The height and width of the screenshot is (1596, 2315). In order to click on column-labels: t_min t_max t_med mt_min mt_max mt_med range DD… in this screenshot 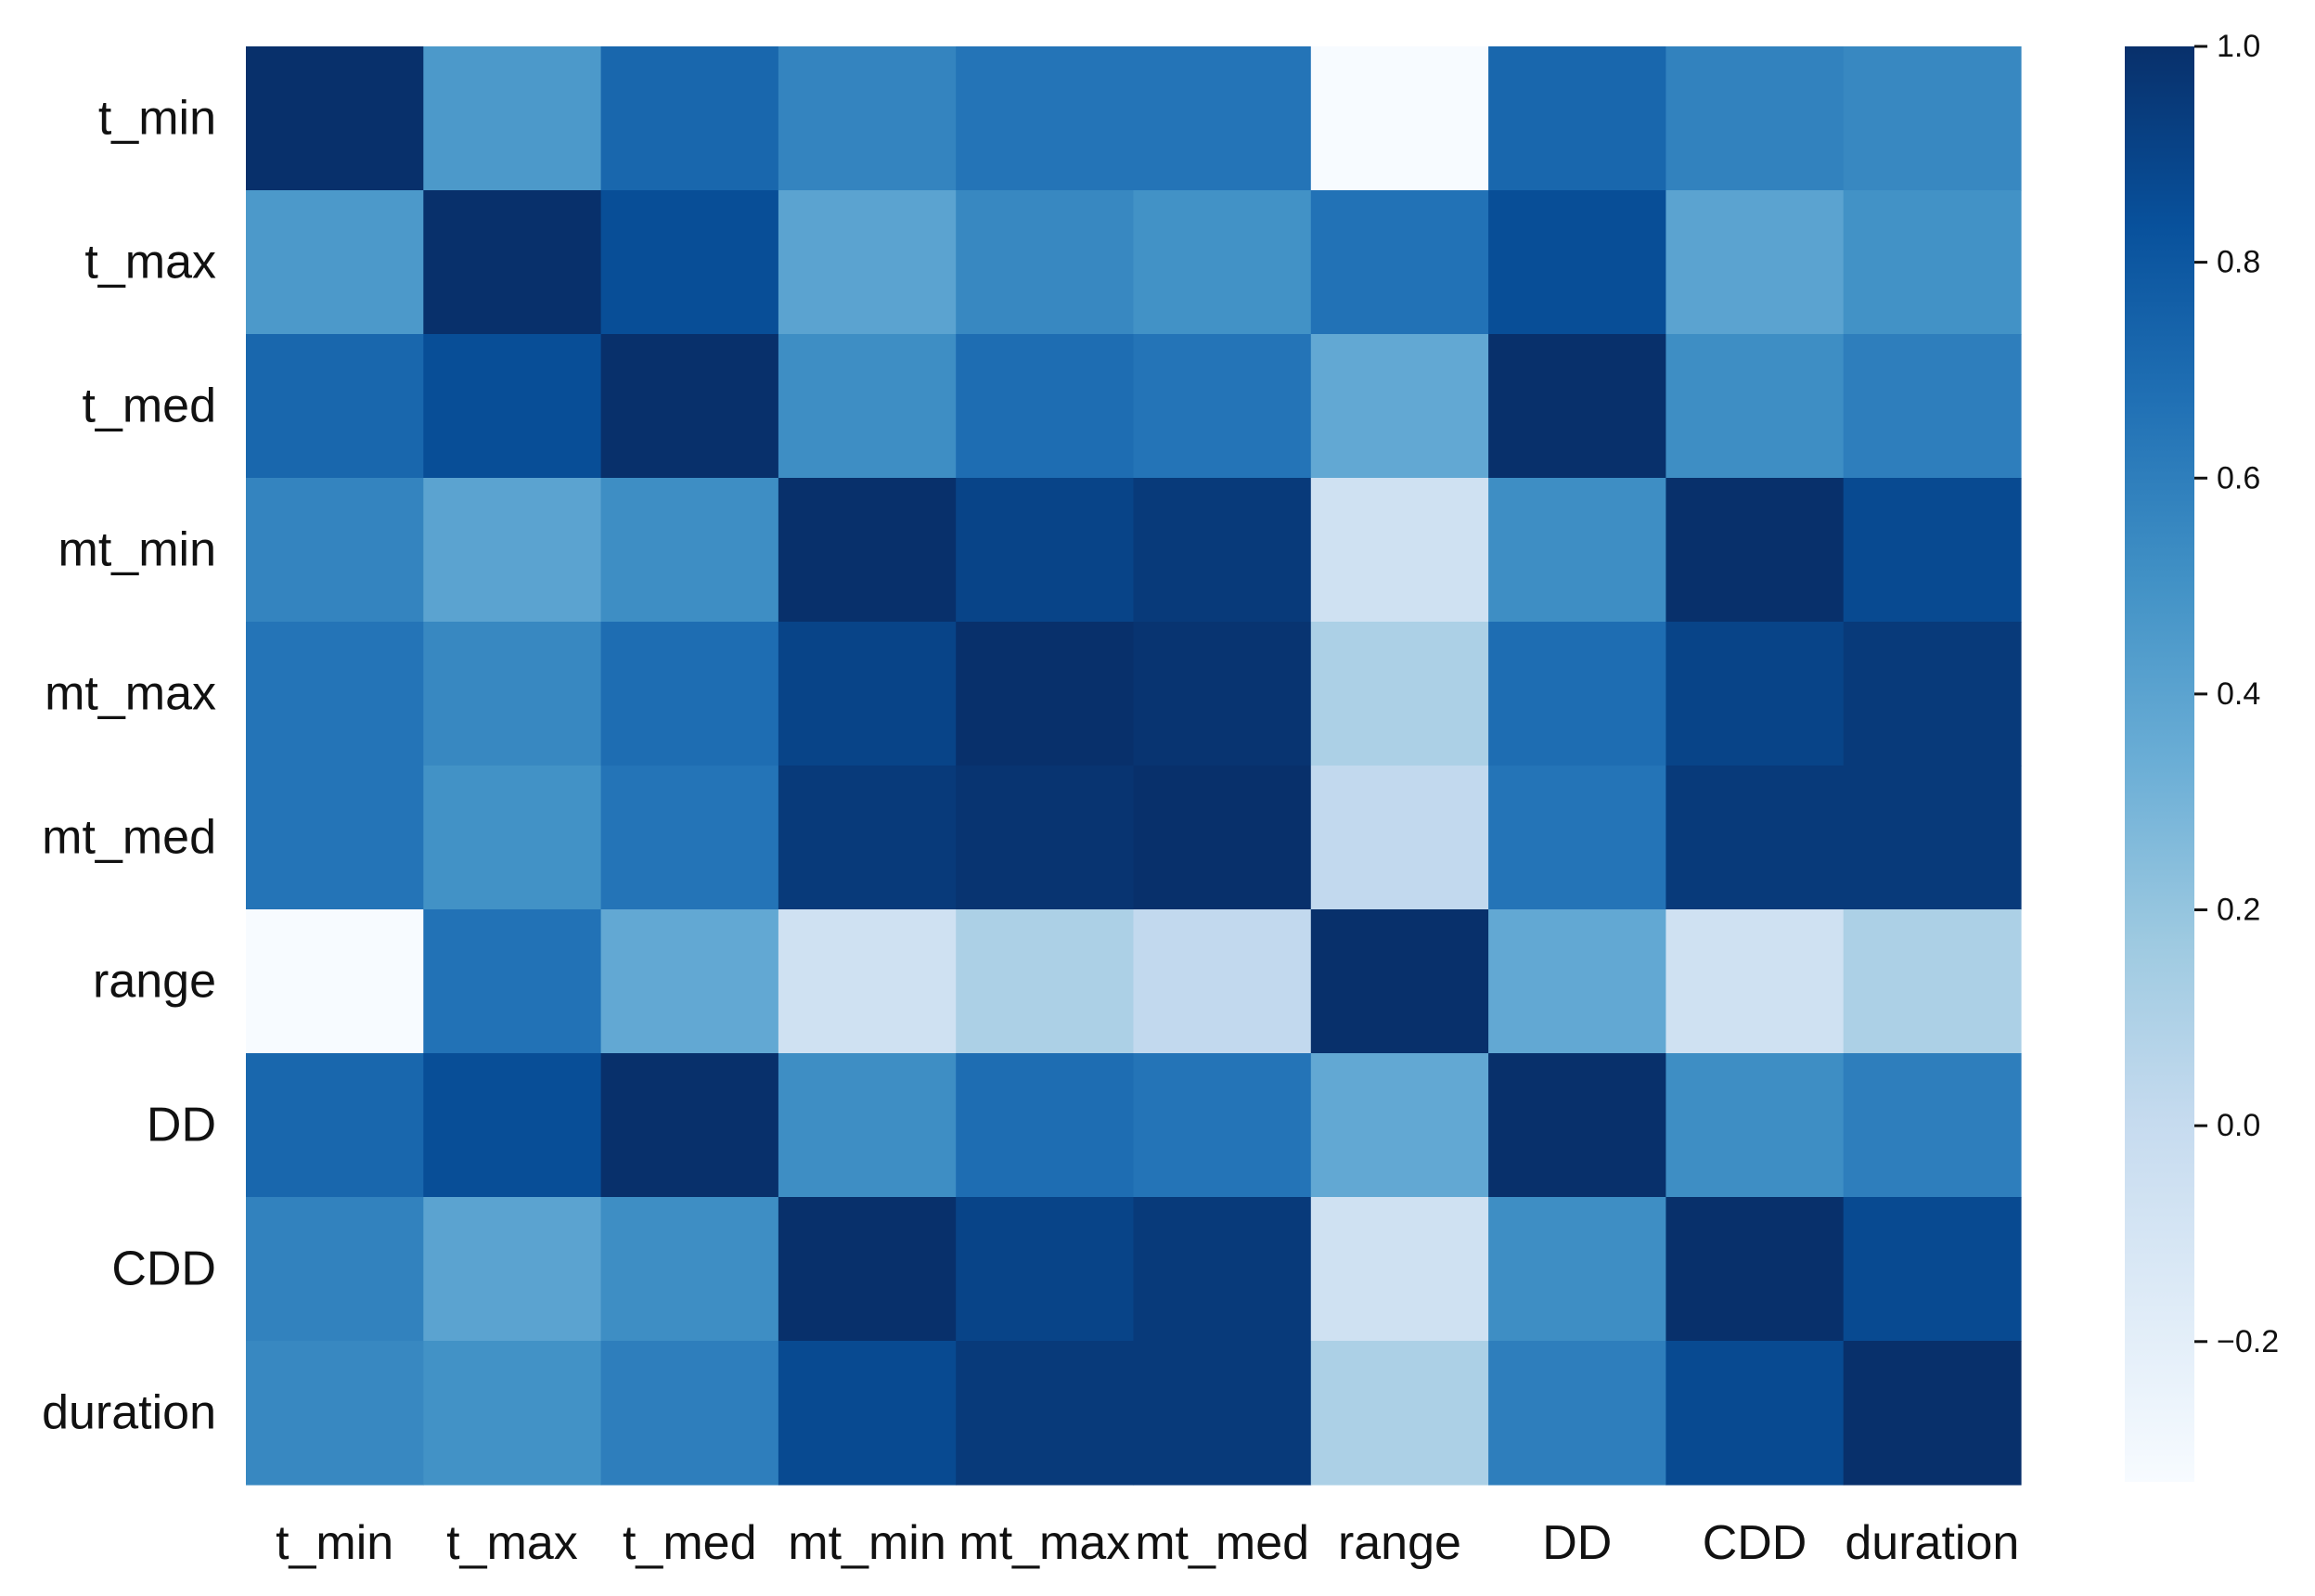, I will do `click(1147, 1543)`.